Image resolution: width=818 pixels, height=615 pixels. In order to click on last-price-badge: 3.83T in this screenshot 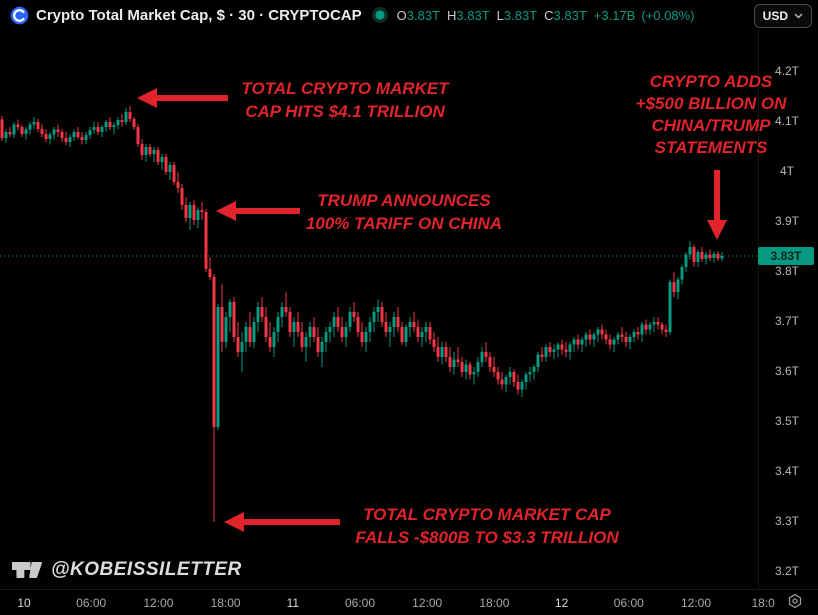, I will do `click(786, 256)`.